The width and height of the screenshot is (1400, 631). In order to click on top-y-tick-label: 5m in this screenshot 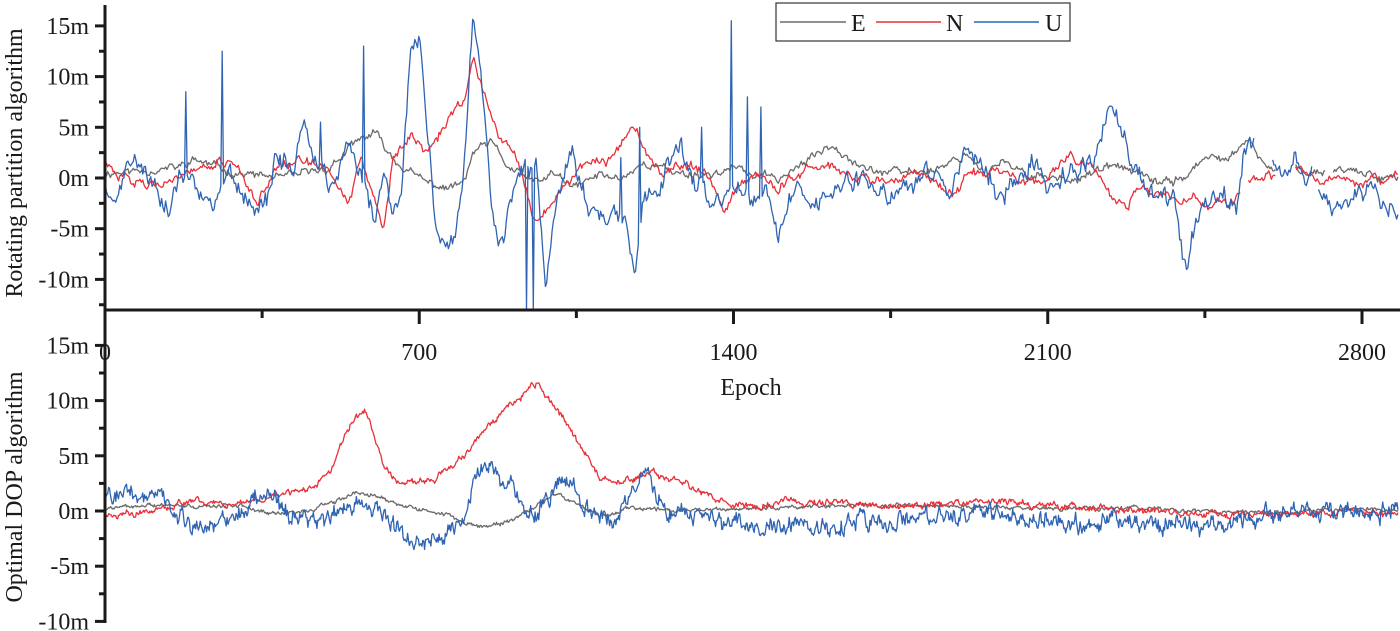, I will do `click(73, 128)`.